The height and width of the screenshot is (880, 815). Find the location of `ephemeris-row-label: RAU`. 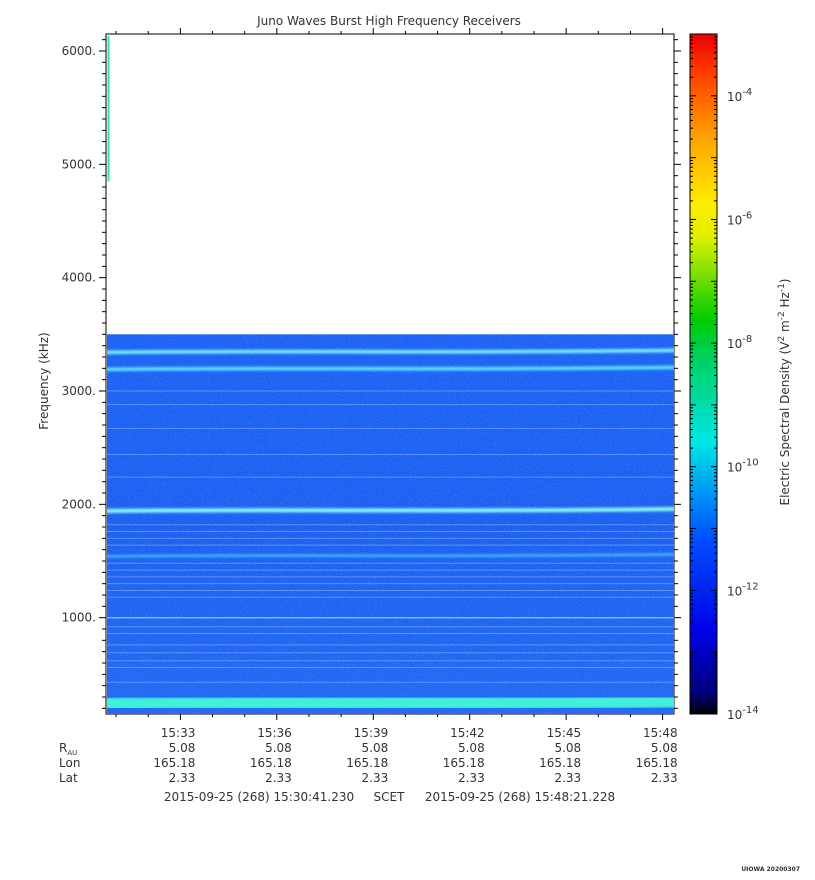

ephemeris-row-label: RAU is located at coordinates (68, 749).